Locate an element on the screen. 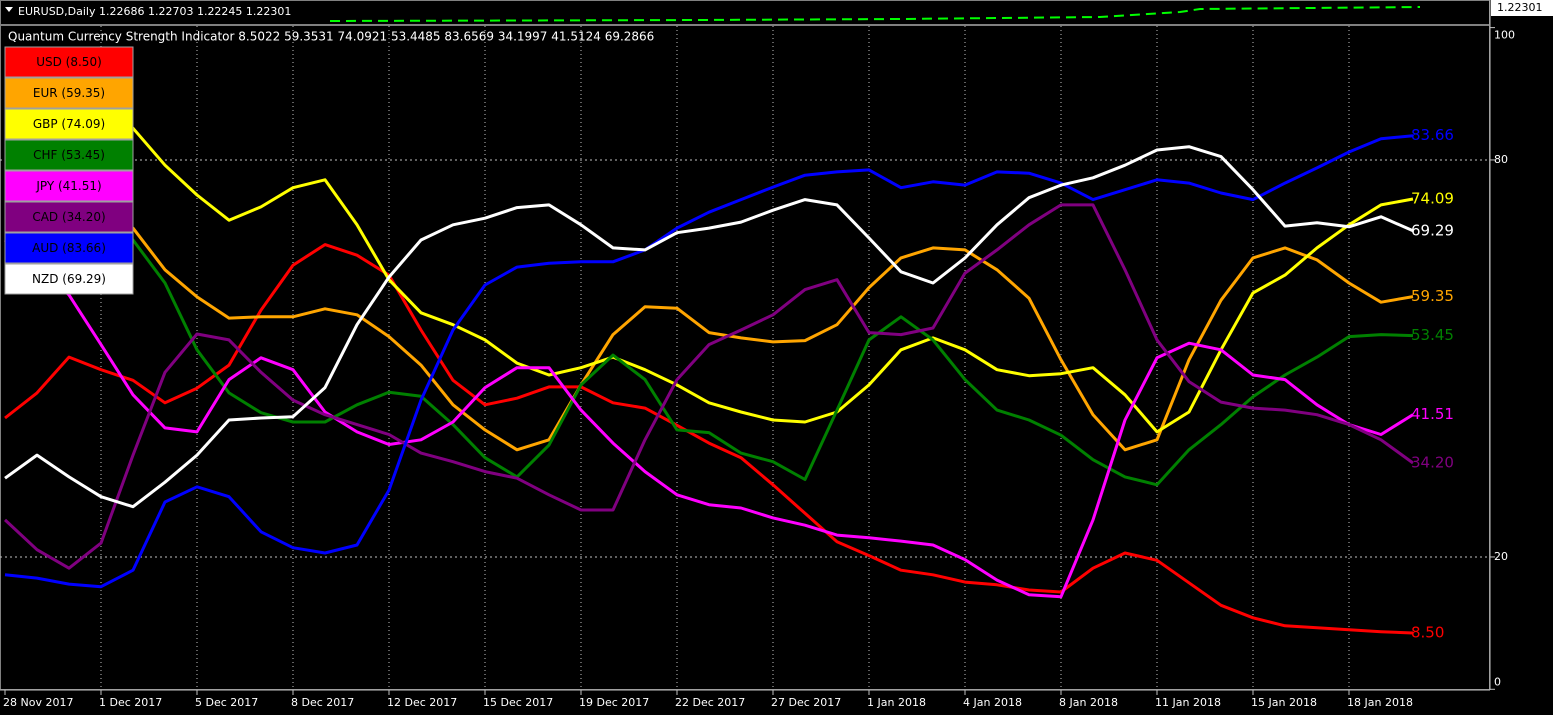 The width and height of the screenshot is (1553, 715). value-label: 41.51 is located at coordinates (1432, 414).